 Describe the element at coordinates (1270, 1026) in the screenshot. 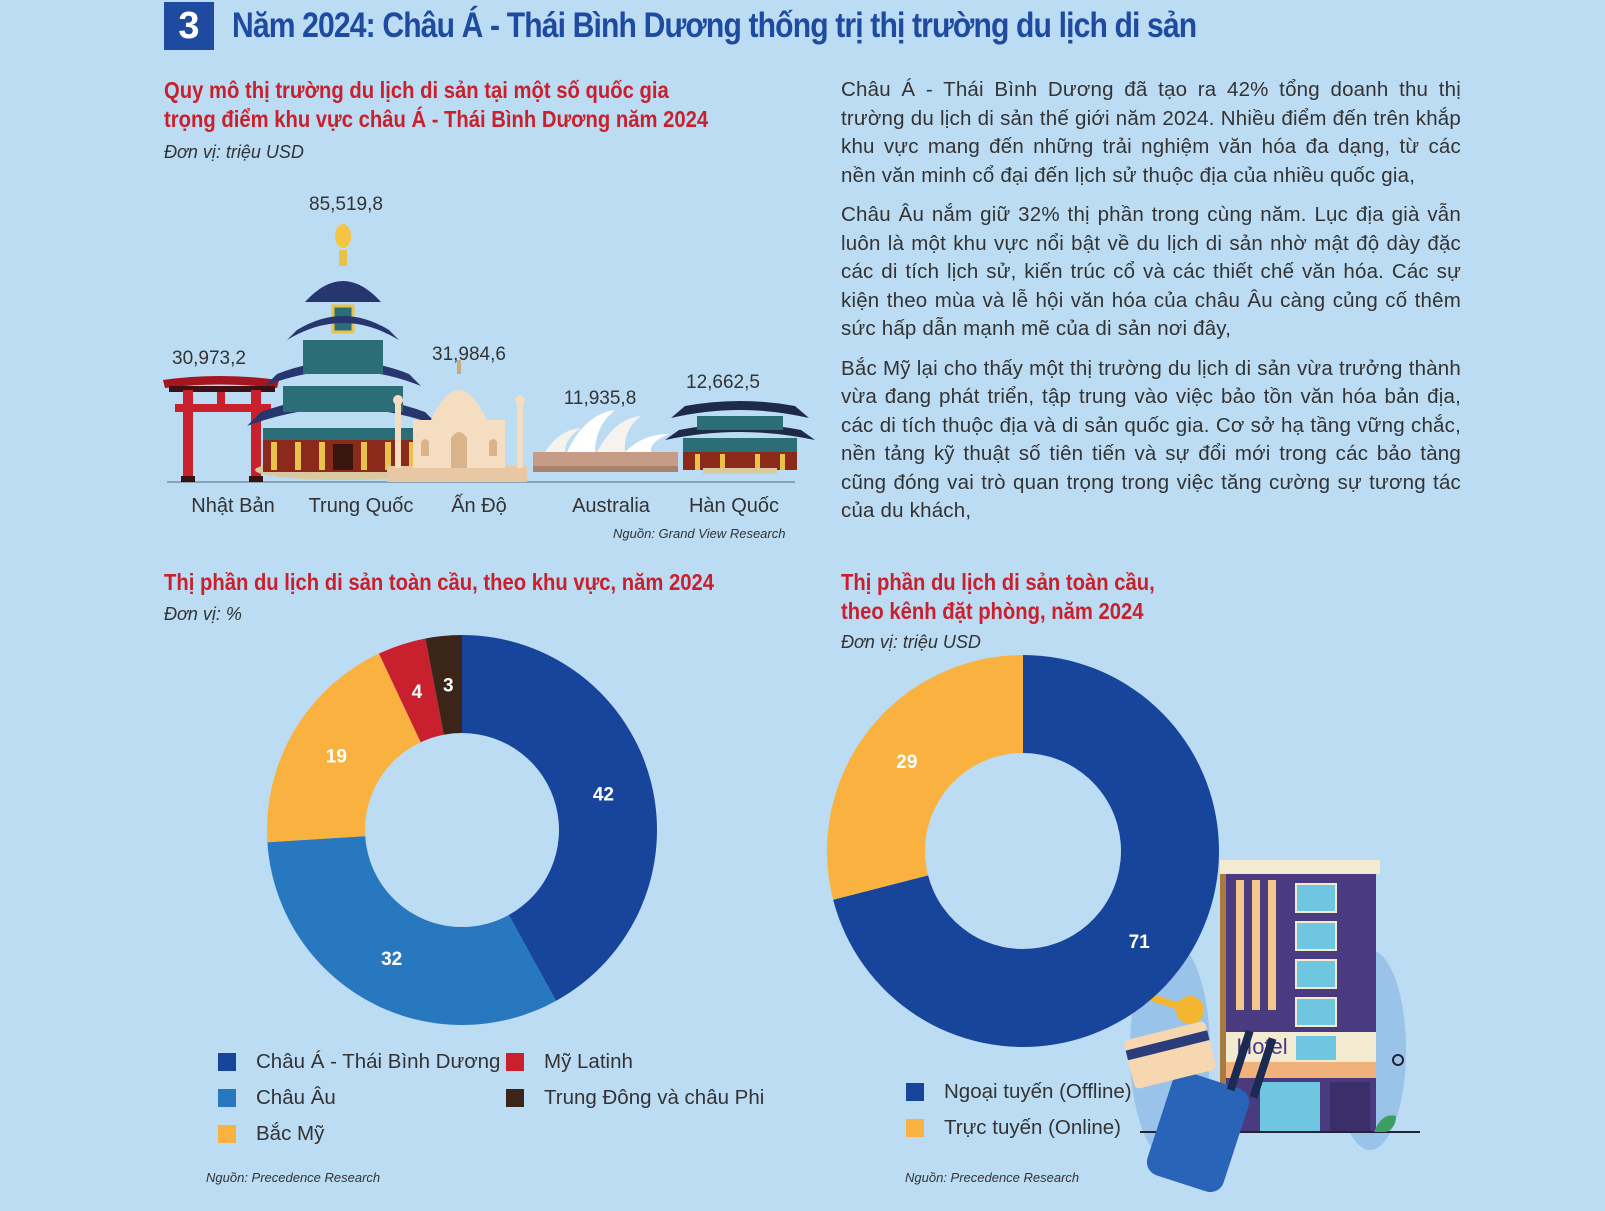

I see `hotel-illustration: Hotel` at that location.